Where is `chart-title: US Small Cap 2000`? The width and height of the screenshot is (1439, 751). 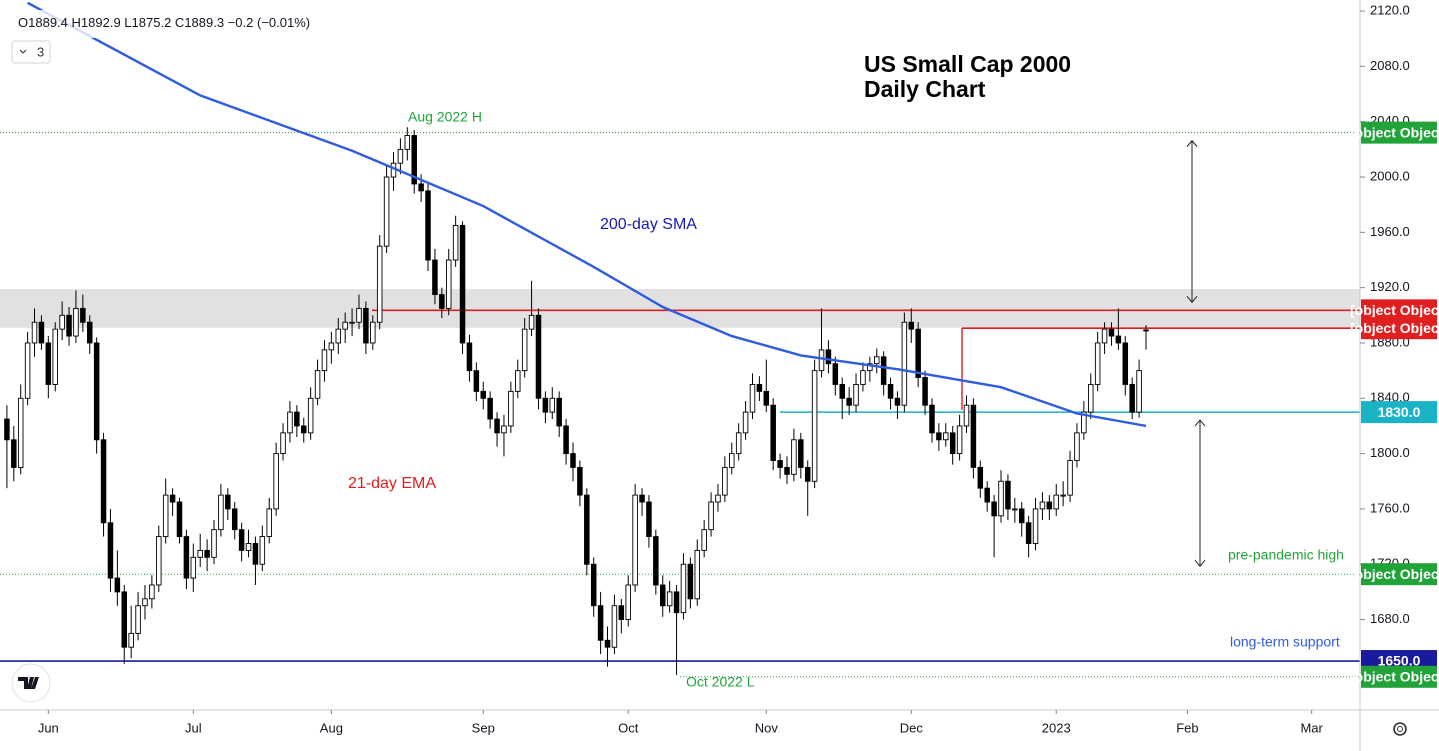 chart-title: US Small Cap 2000 is located at coordinates (967, 64).